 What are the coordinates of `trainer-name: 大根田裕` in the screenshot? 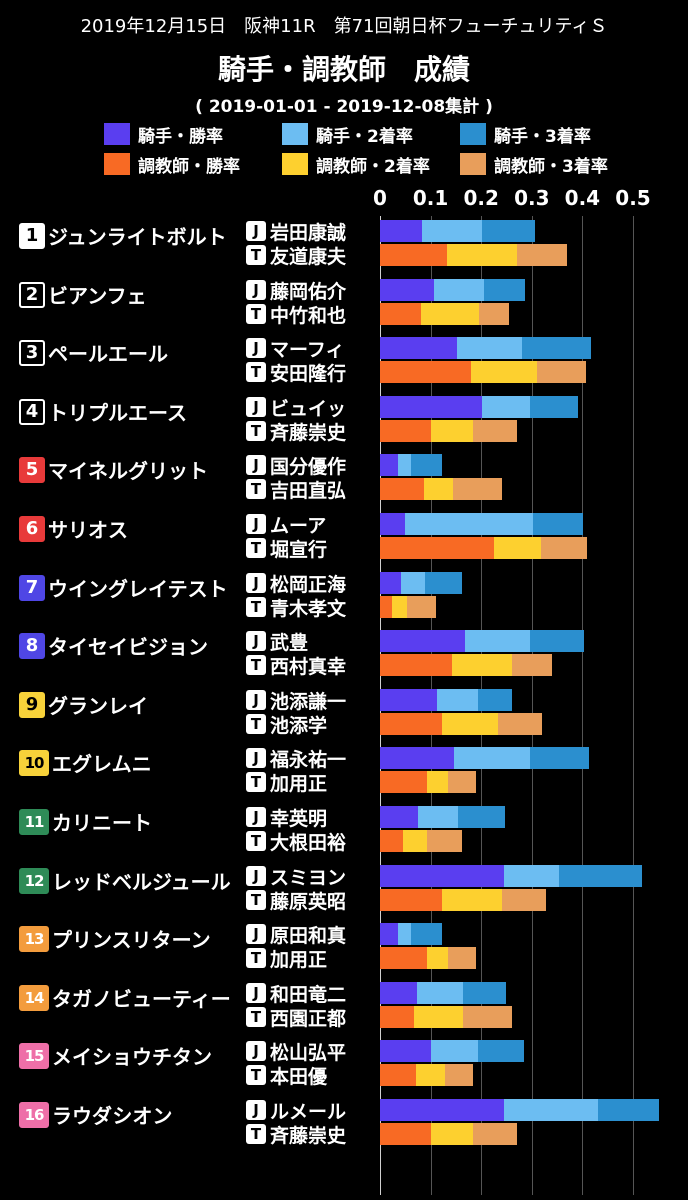 It's located at (308, 843).